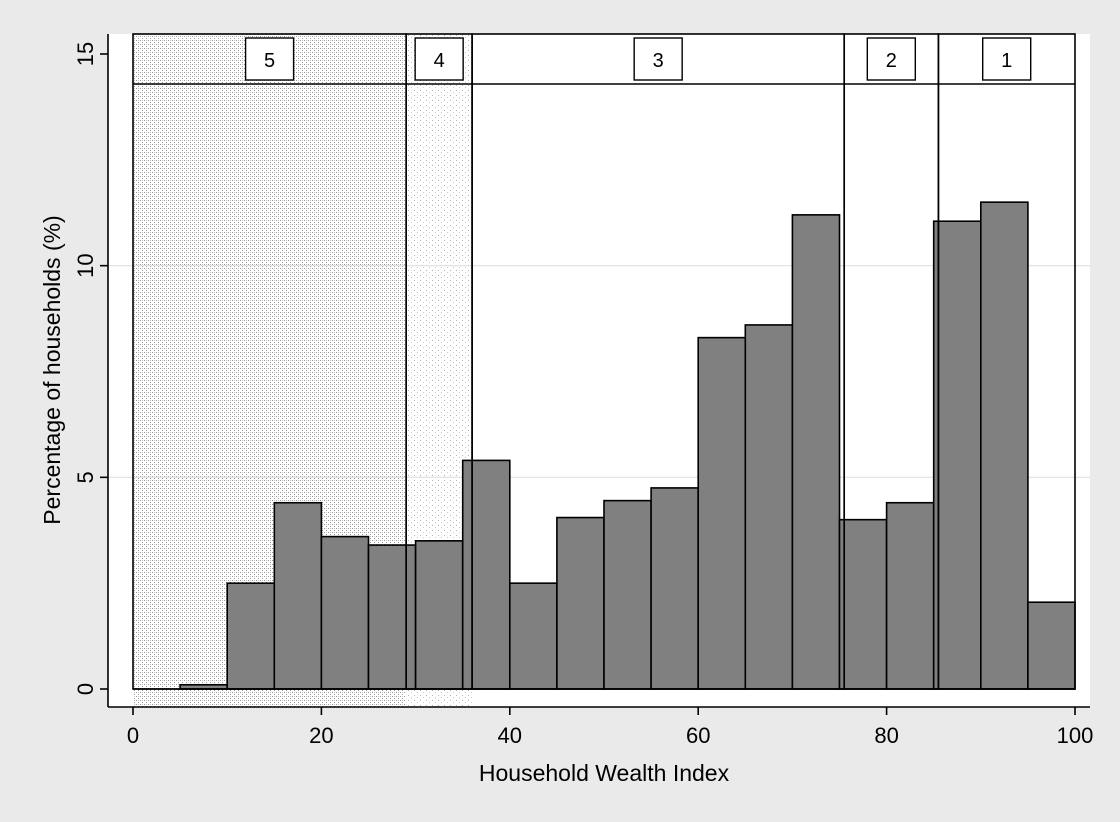 The image size is (1120, 822). I want to click on group-label-3: 3, so click(658, 61).